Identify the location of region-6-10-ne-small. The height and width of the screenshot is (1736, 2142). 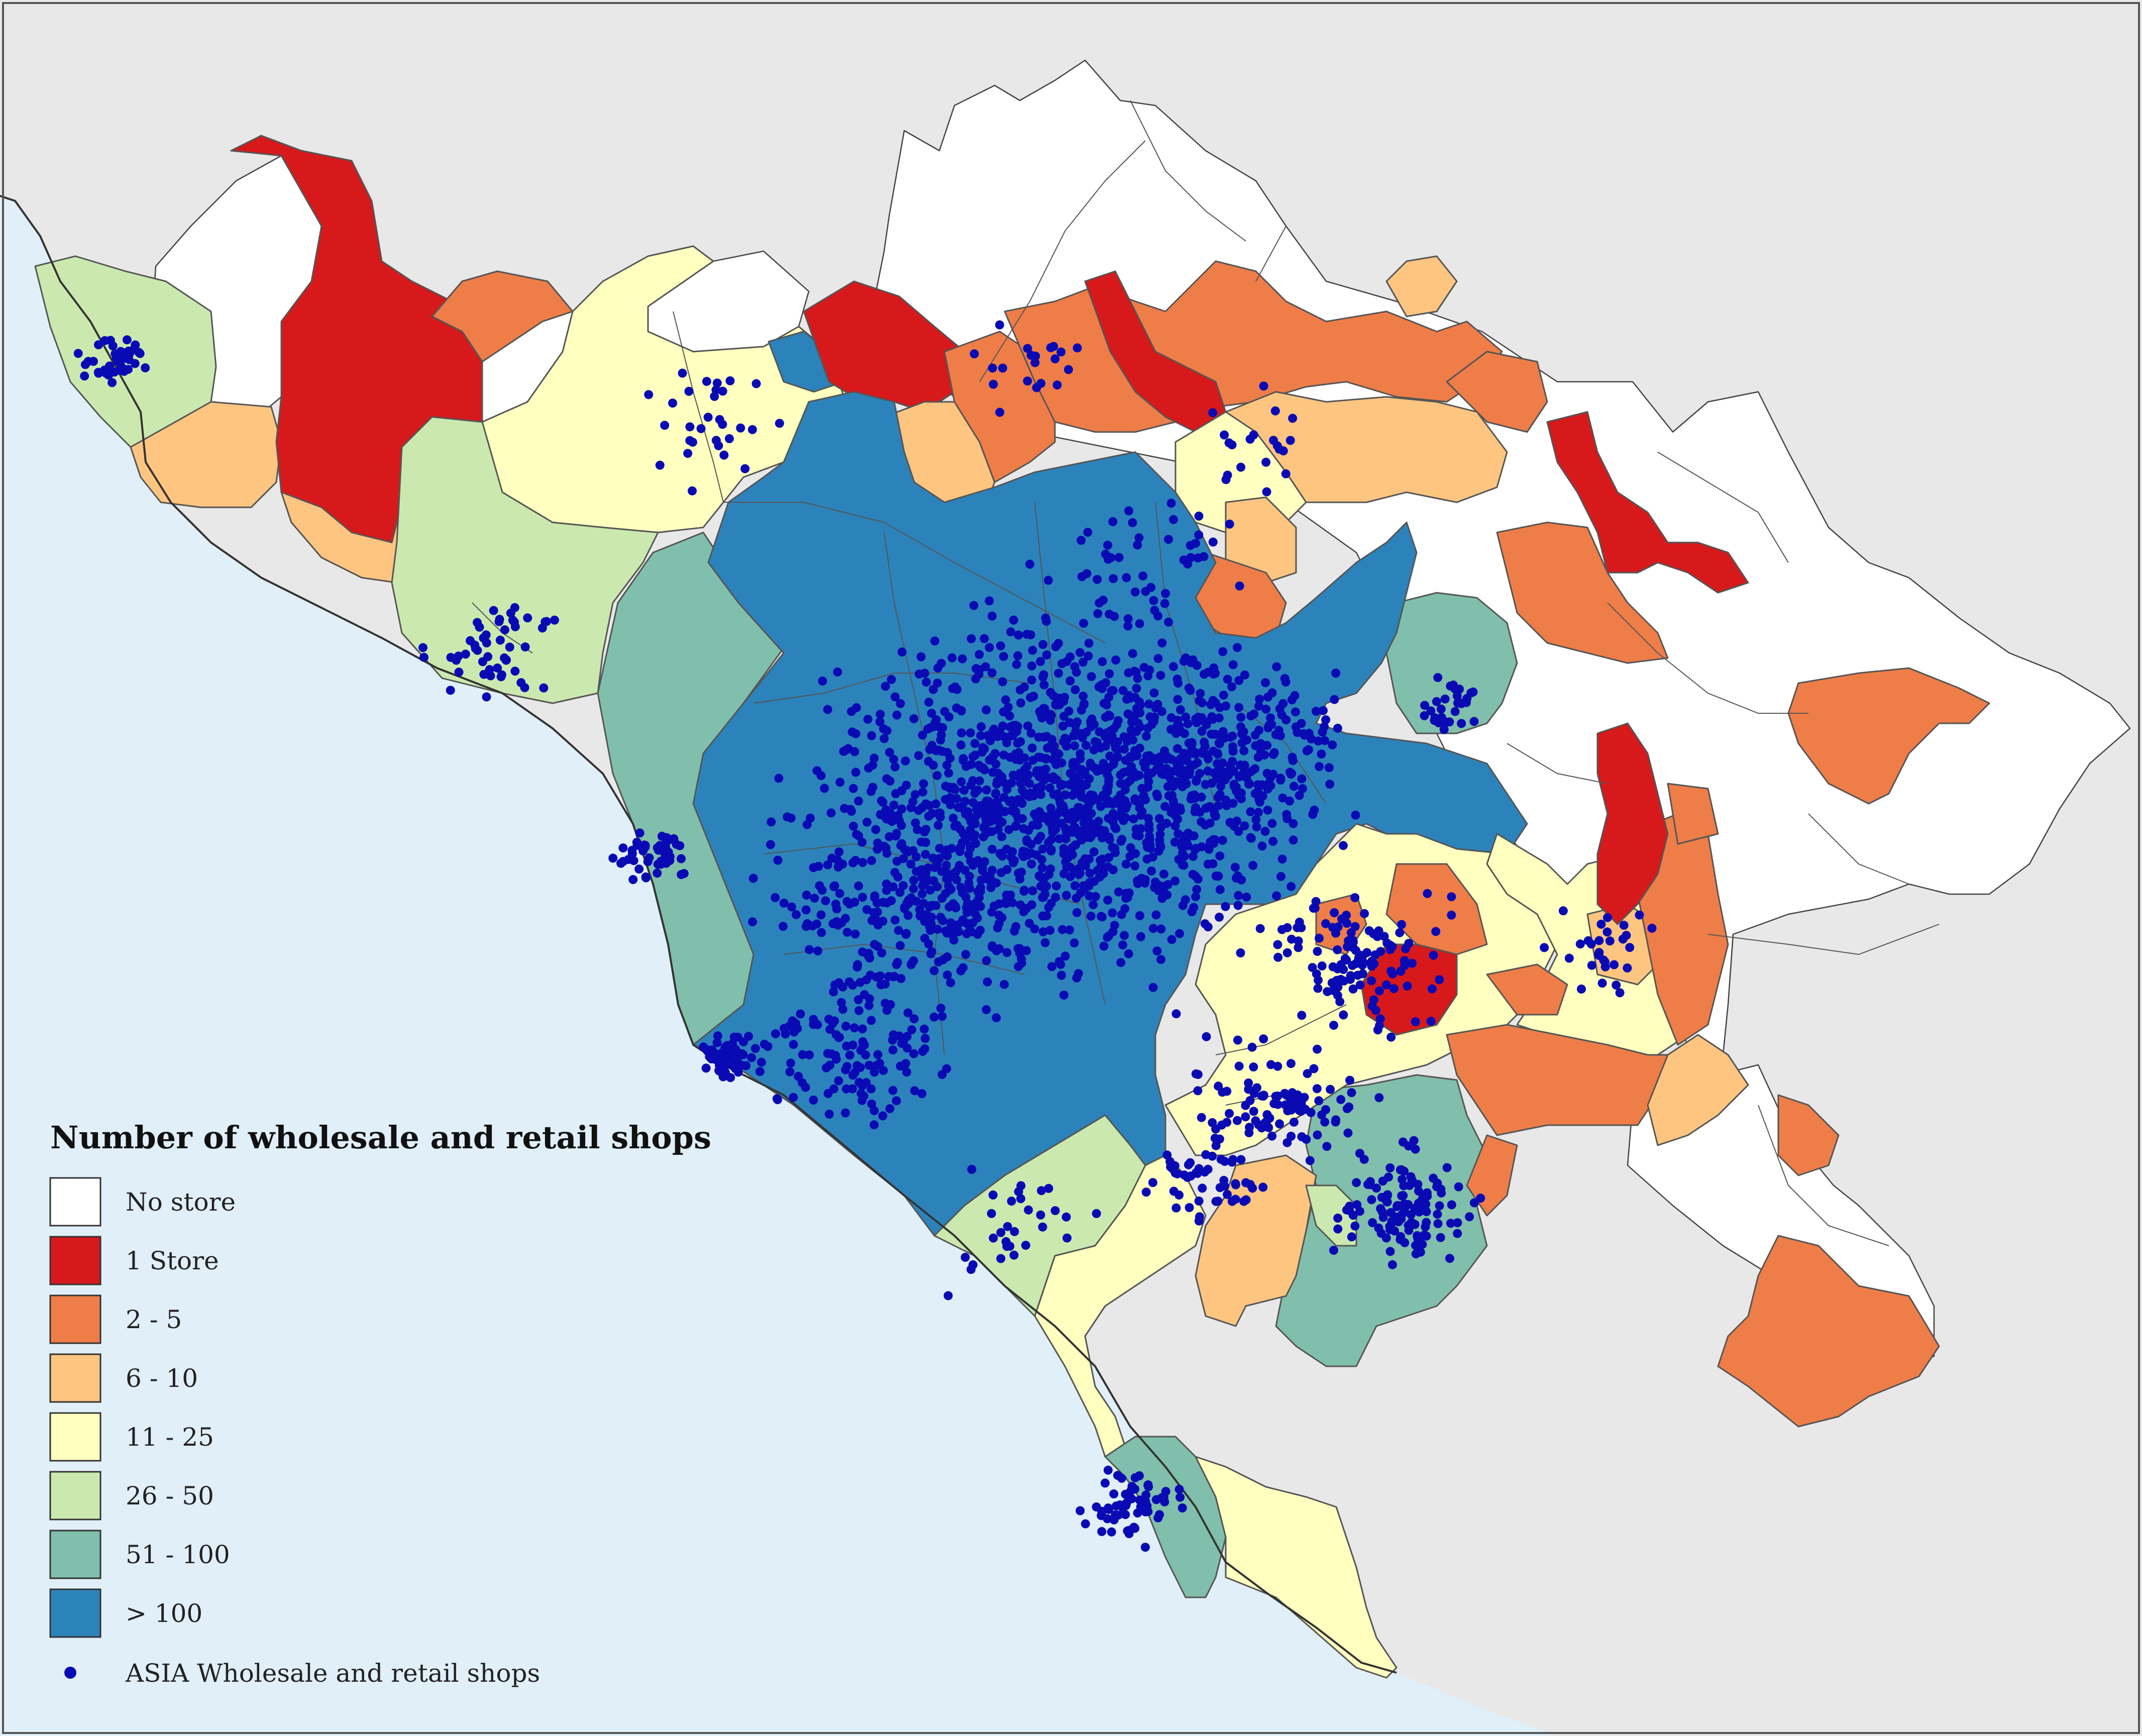
(1421, 286).